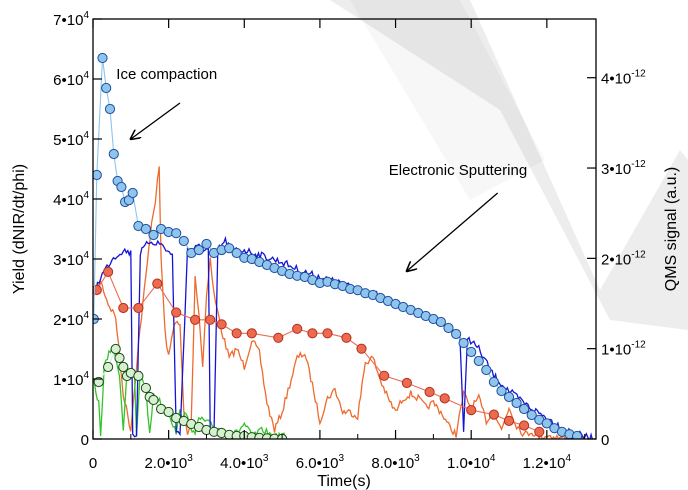 The height and width of the screenshot is (490, 688). I want to click on y-tick-label: 6•104, so click(71, 79).